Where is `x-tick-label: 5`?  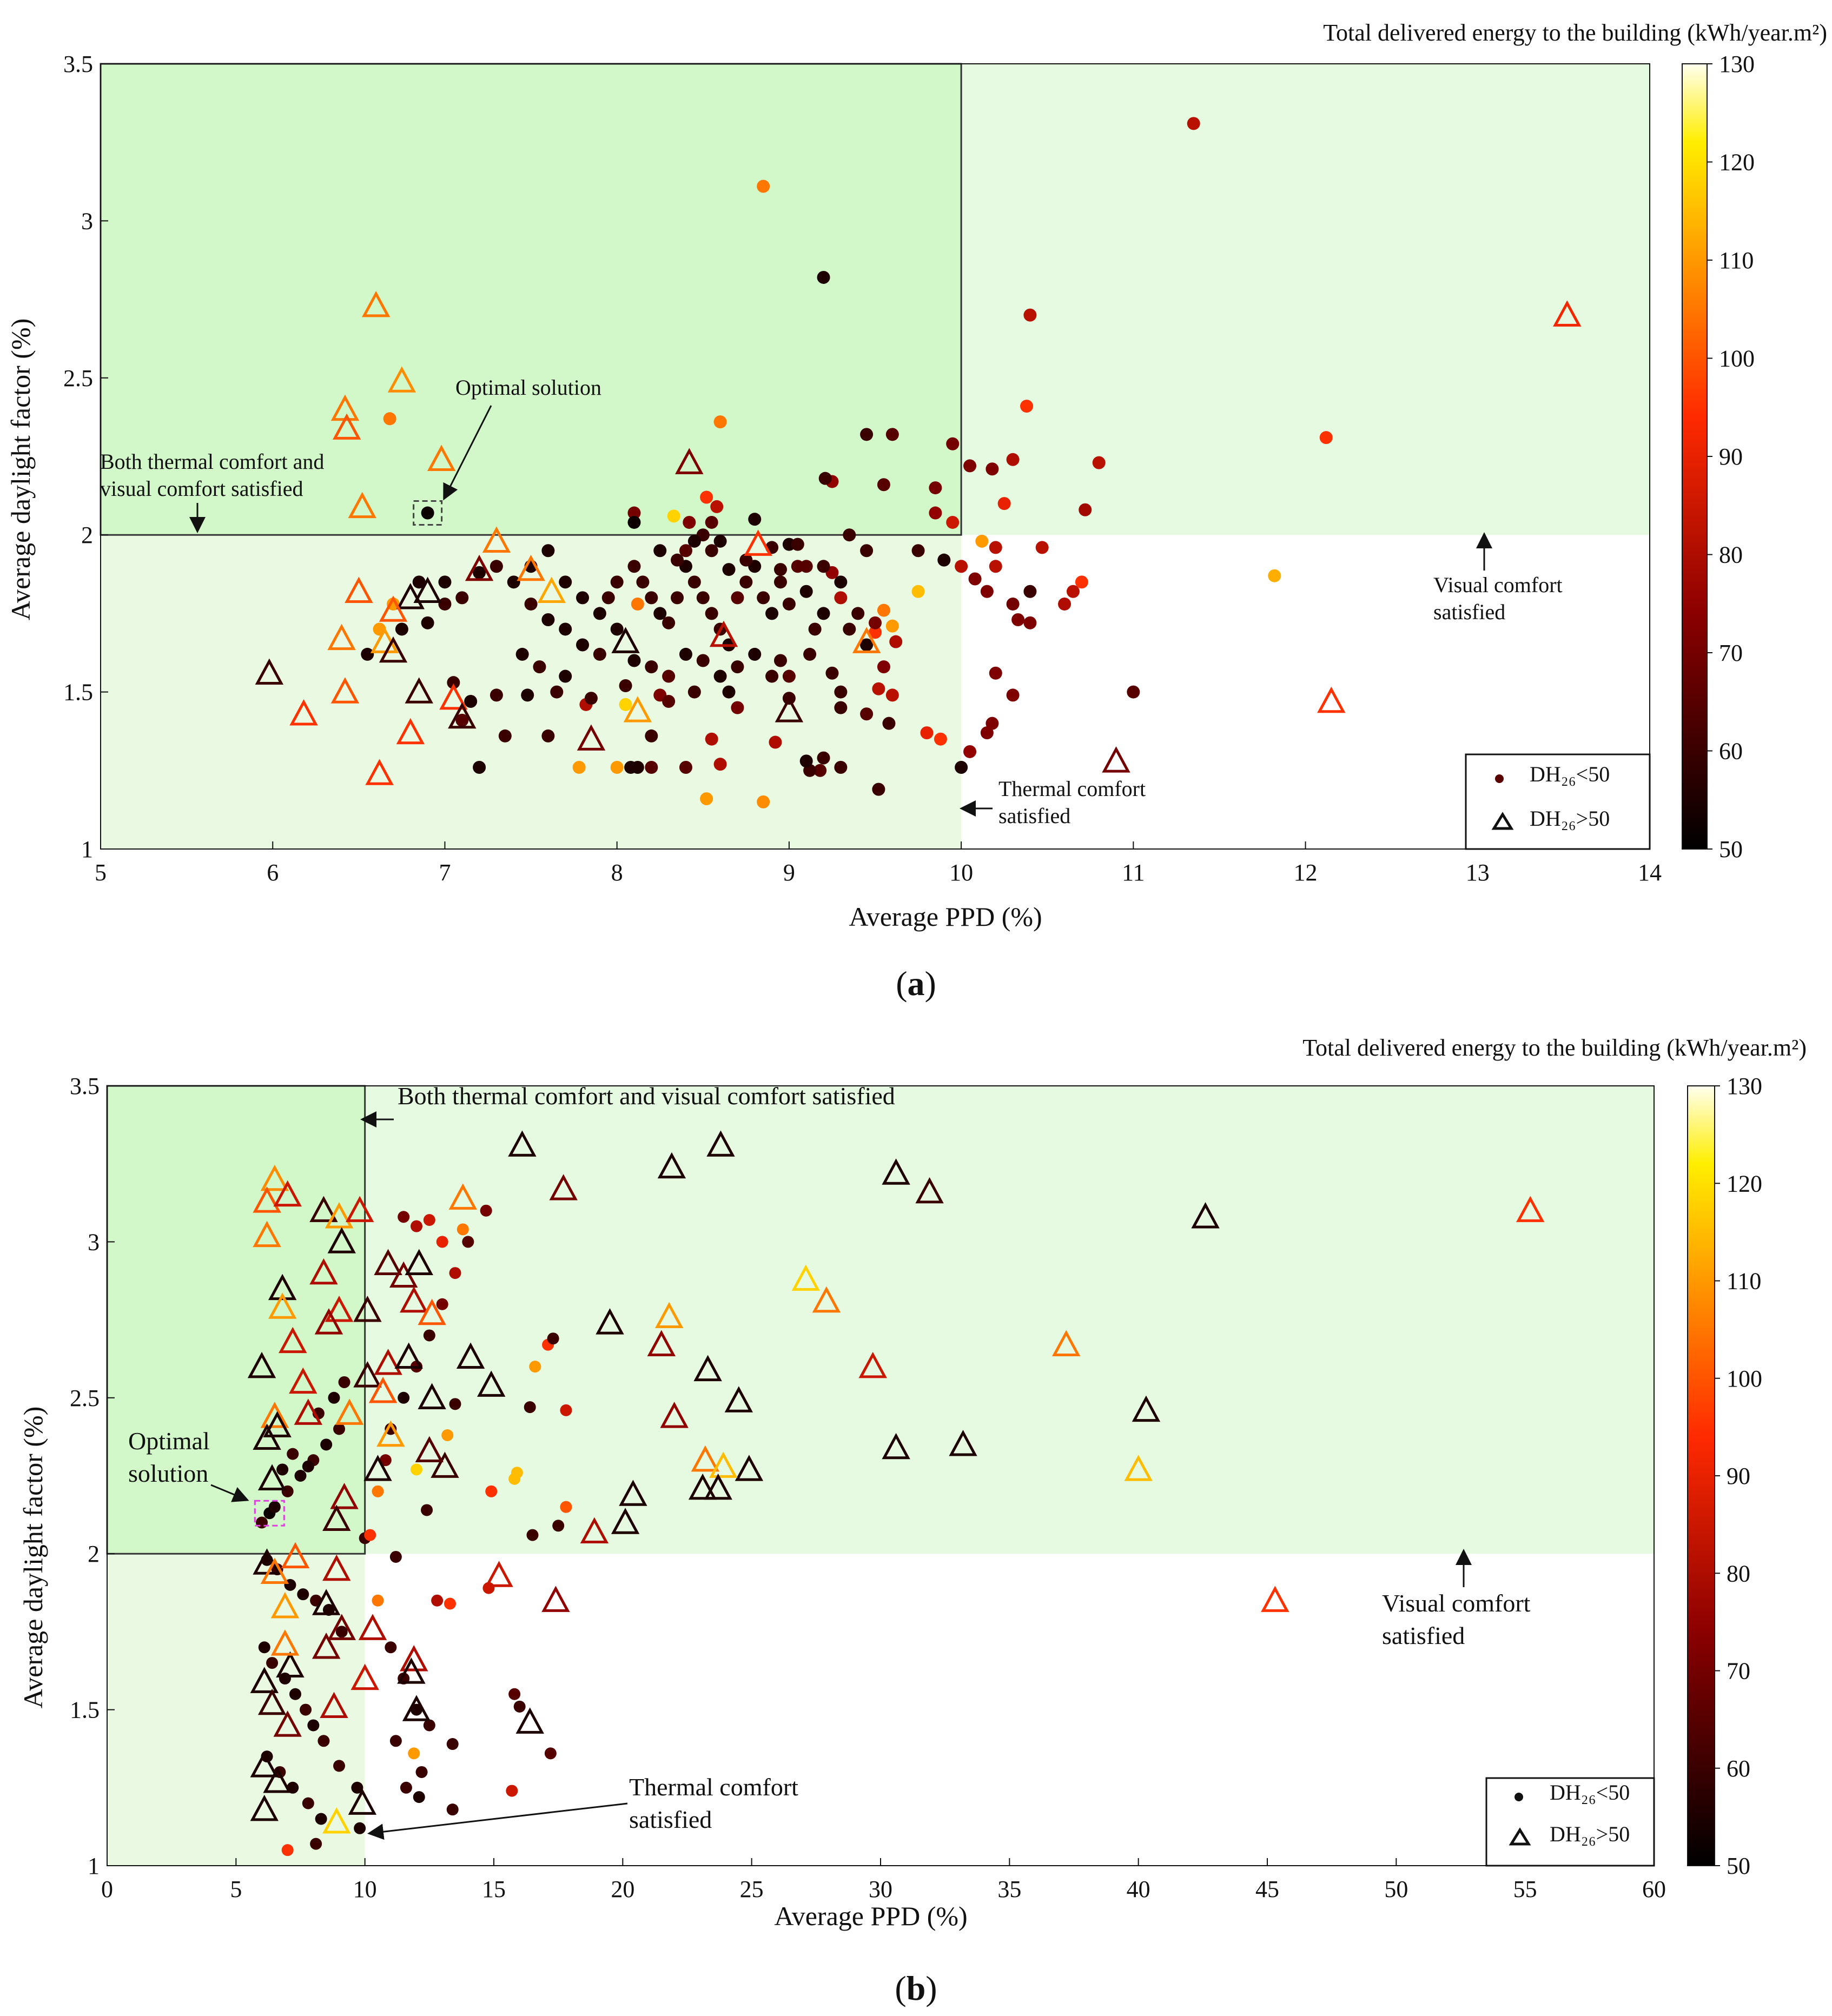 x-tick-label: 5 is located at coordinates (236, 1889).